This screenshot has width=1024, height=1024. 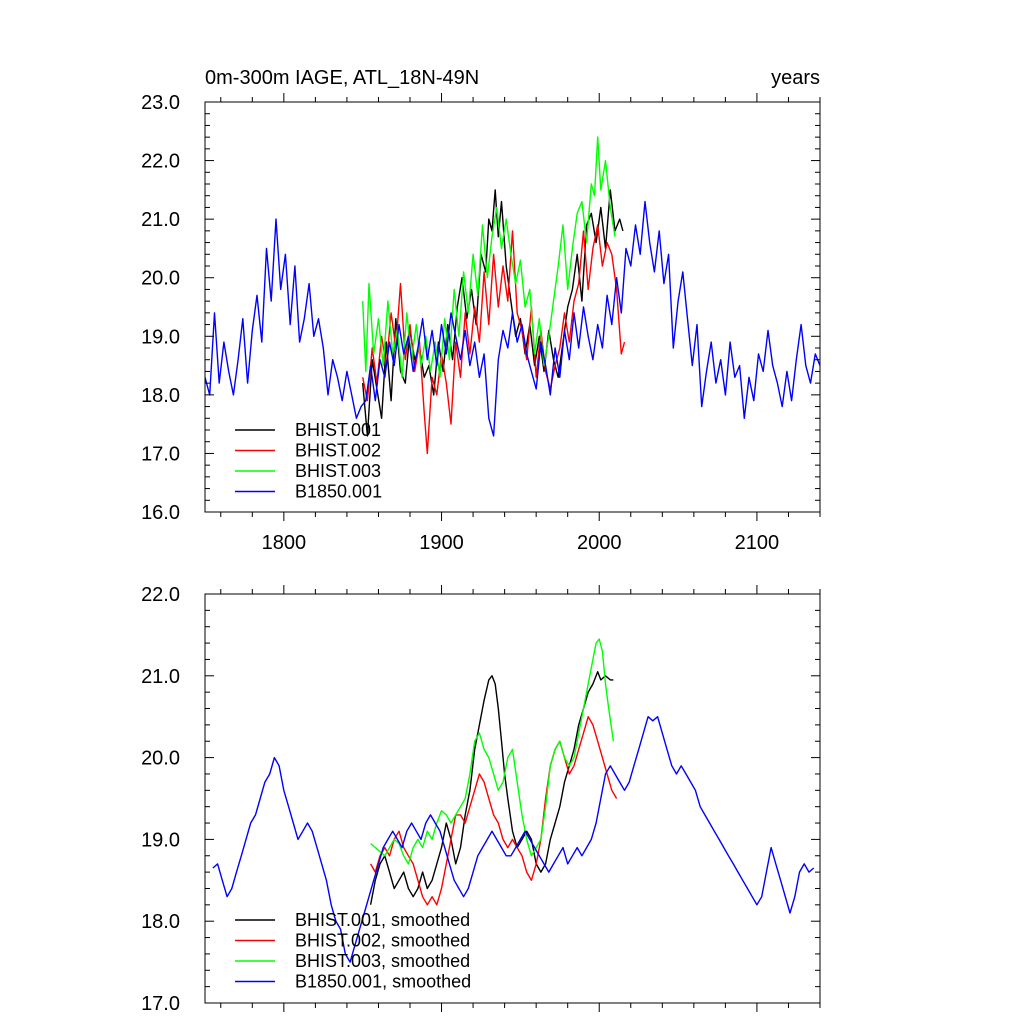 I want to click on bottom-legend-label-3: BHIST.003, smoothed, so click(x=382, y=961).